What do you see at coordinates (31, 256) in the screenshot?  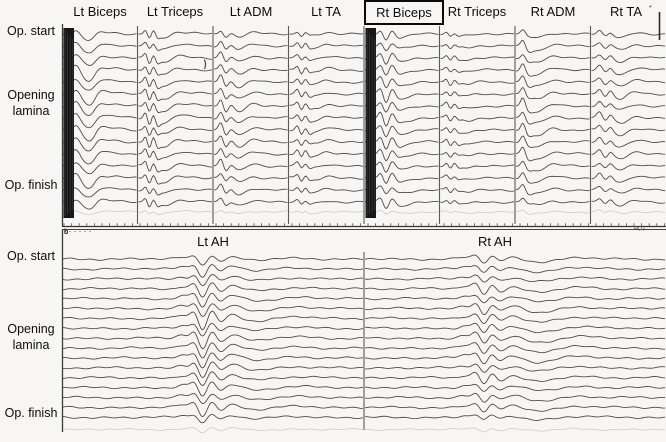 I see `row-label-op-start-lower: Op. start` at bounding box center [31, 256].